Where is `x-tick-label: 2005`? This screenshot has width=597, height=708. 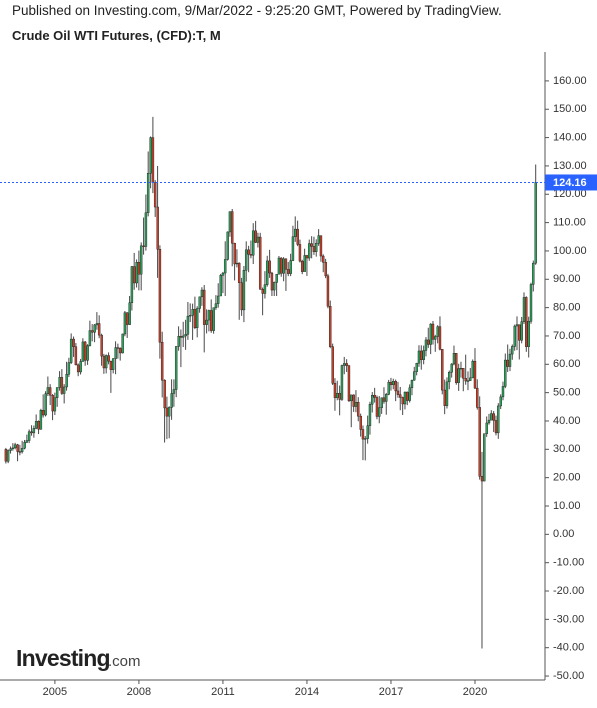
x-tick-label: 2005 is located at coordinates (55, 692).